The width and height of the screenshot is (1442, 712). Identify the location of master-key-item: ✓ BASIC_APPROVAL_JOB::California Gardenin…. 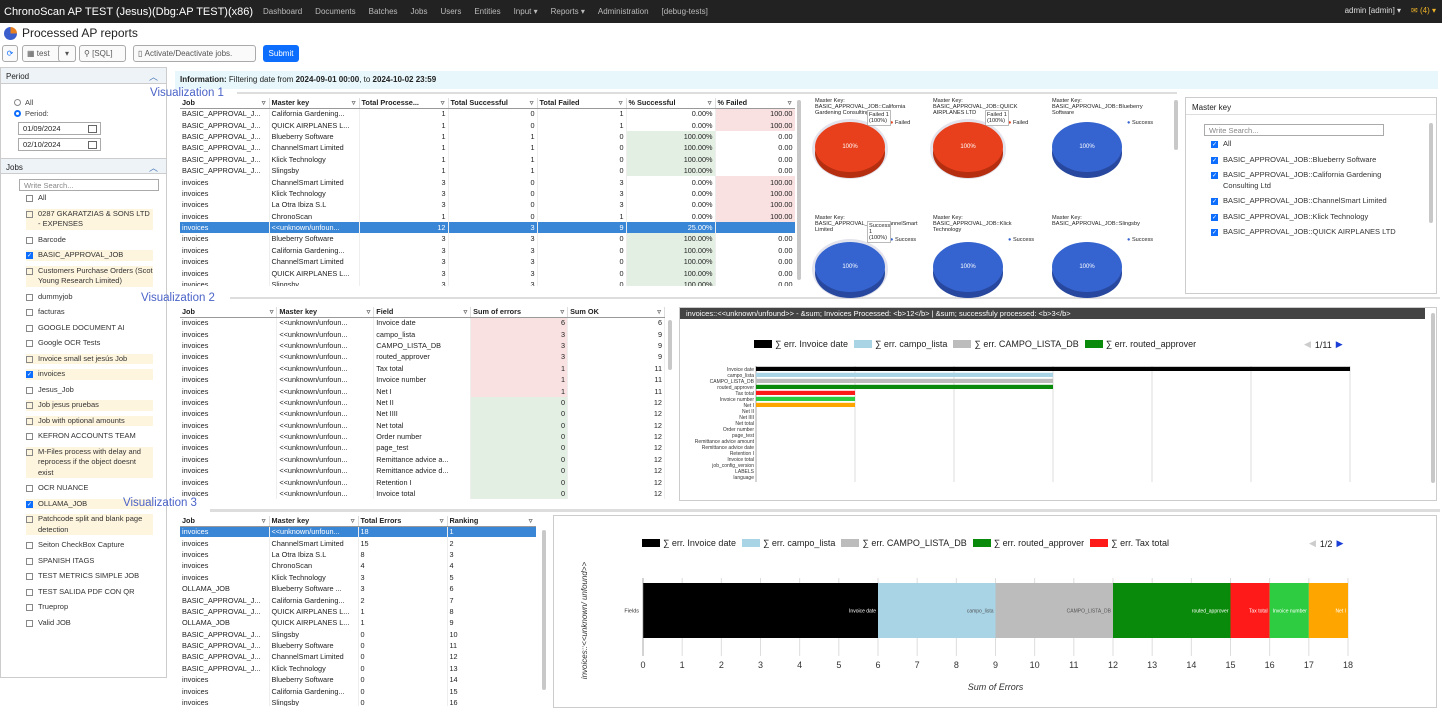
(1296, 180).